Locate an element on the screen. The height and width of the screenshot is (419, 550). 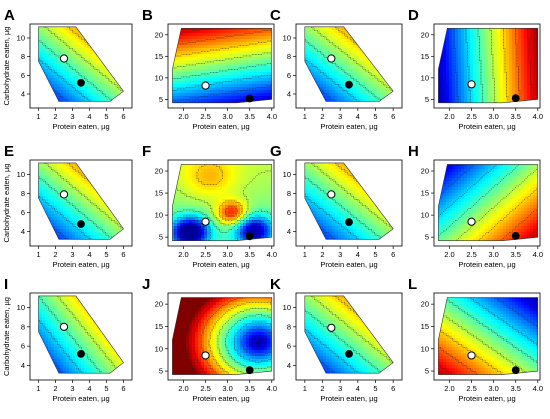
panel-letter: F is located at coordinates (146, 151).